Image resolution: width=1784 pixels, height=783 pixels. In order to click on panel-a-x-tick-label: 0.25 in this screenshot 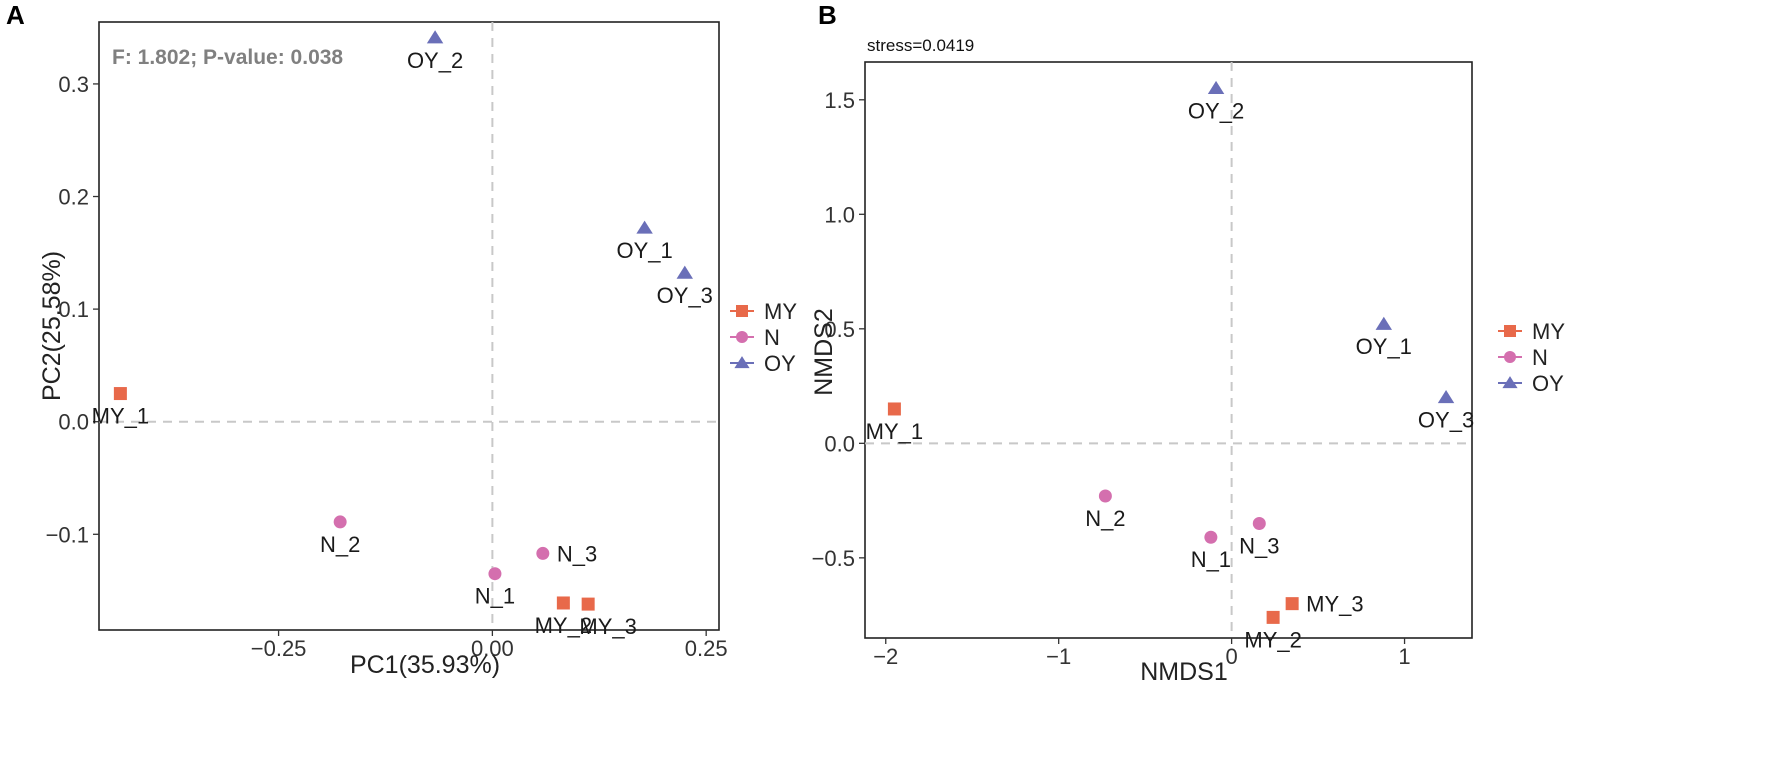, I will do `click(706, 648)`.